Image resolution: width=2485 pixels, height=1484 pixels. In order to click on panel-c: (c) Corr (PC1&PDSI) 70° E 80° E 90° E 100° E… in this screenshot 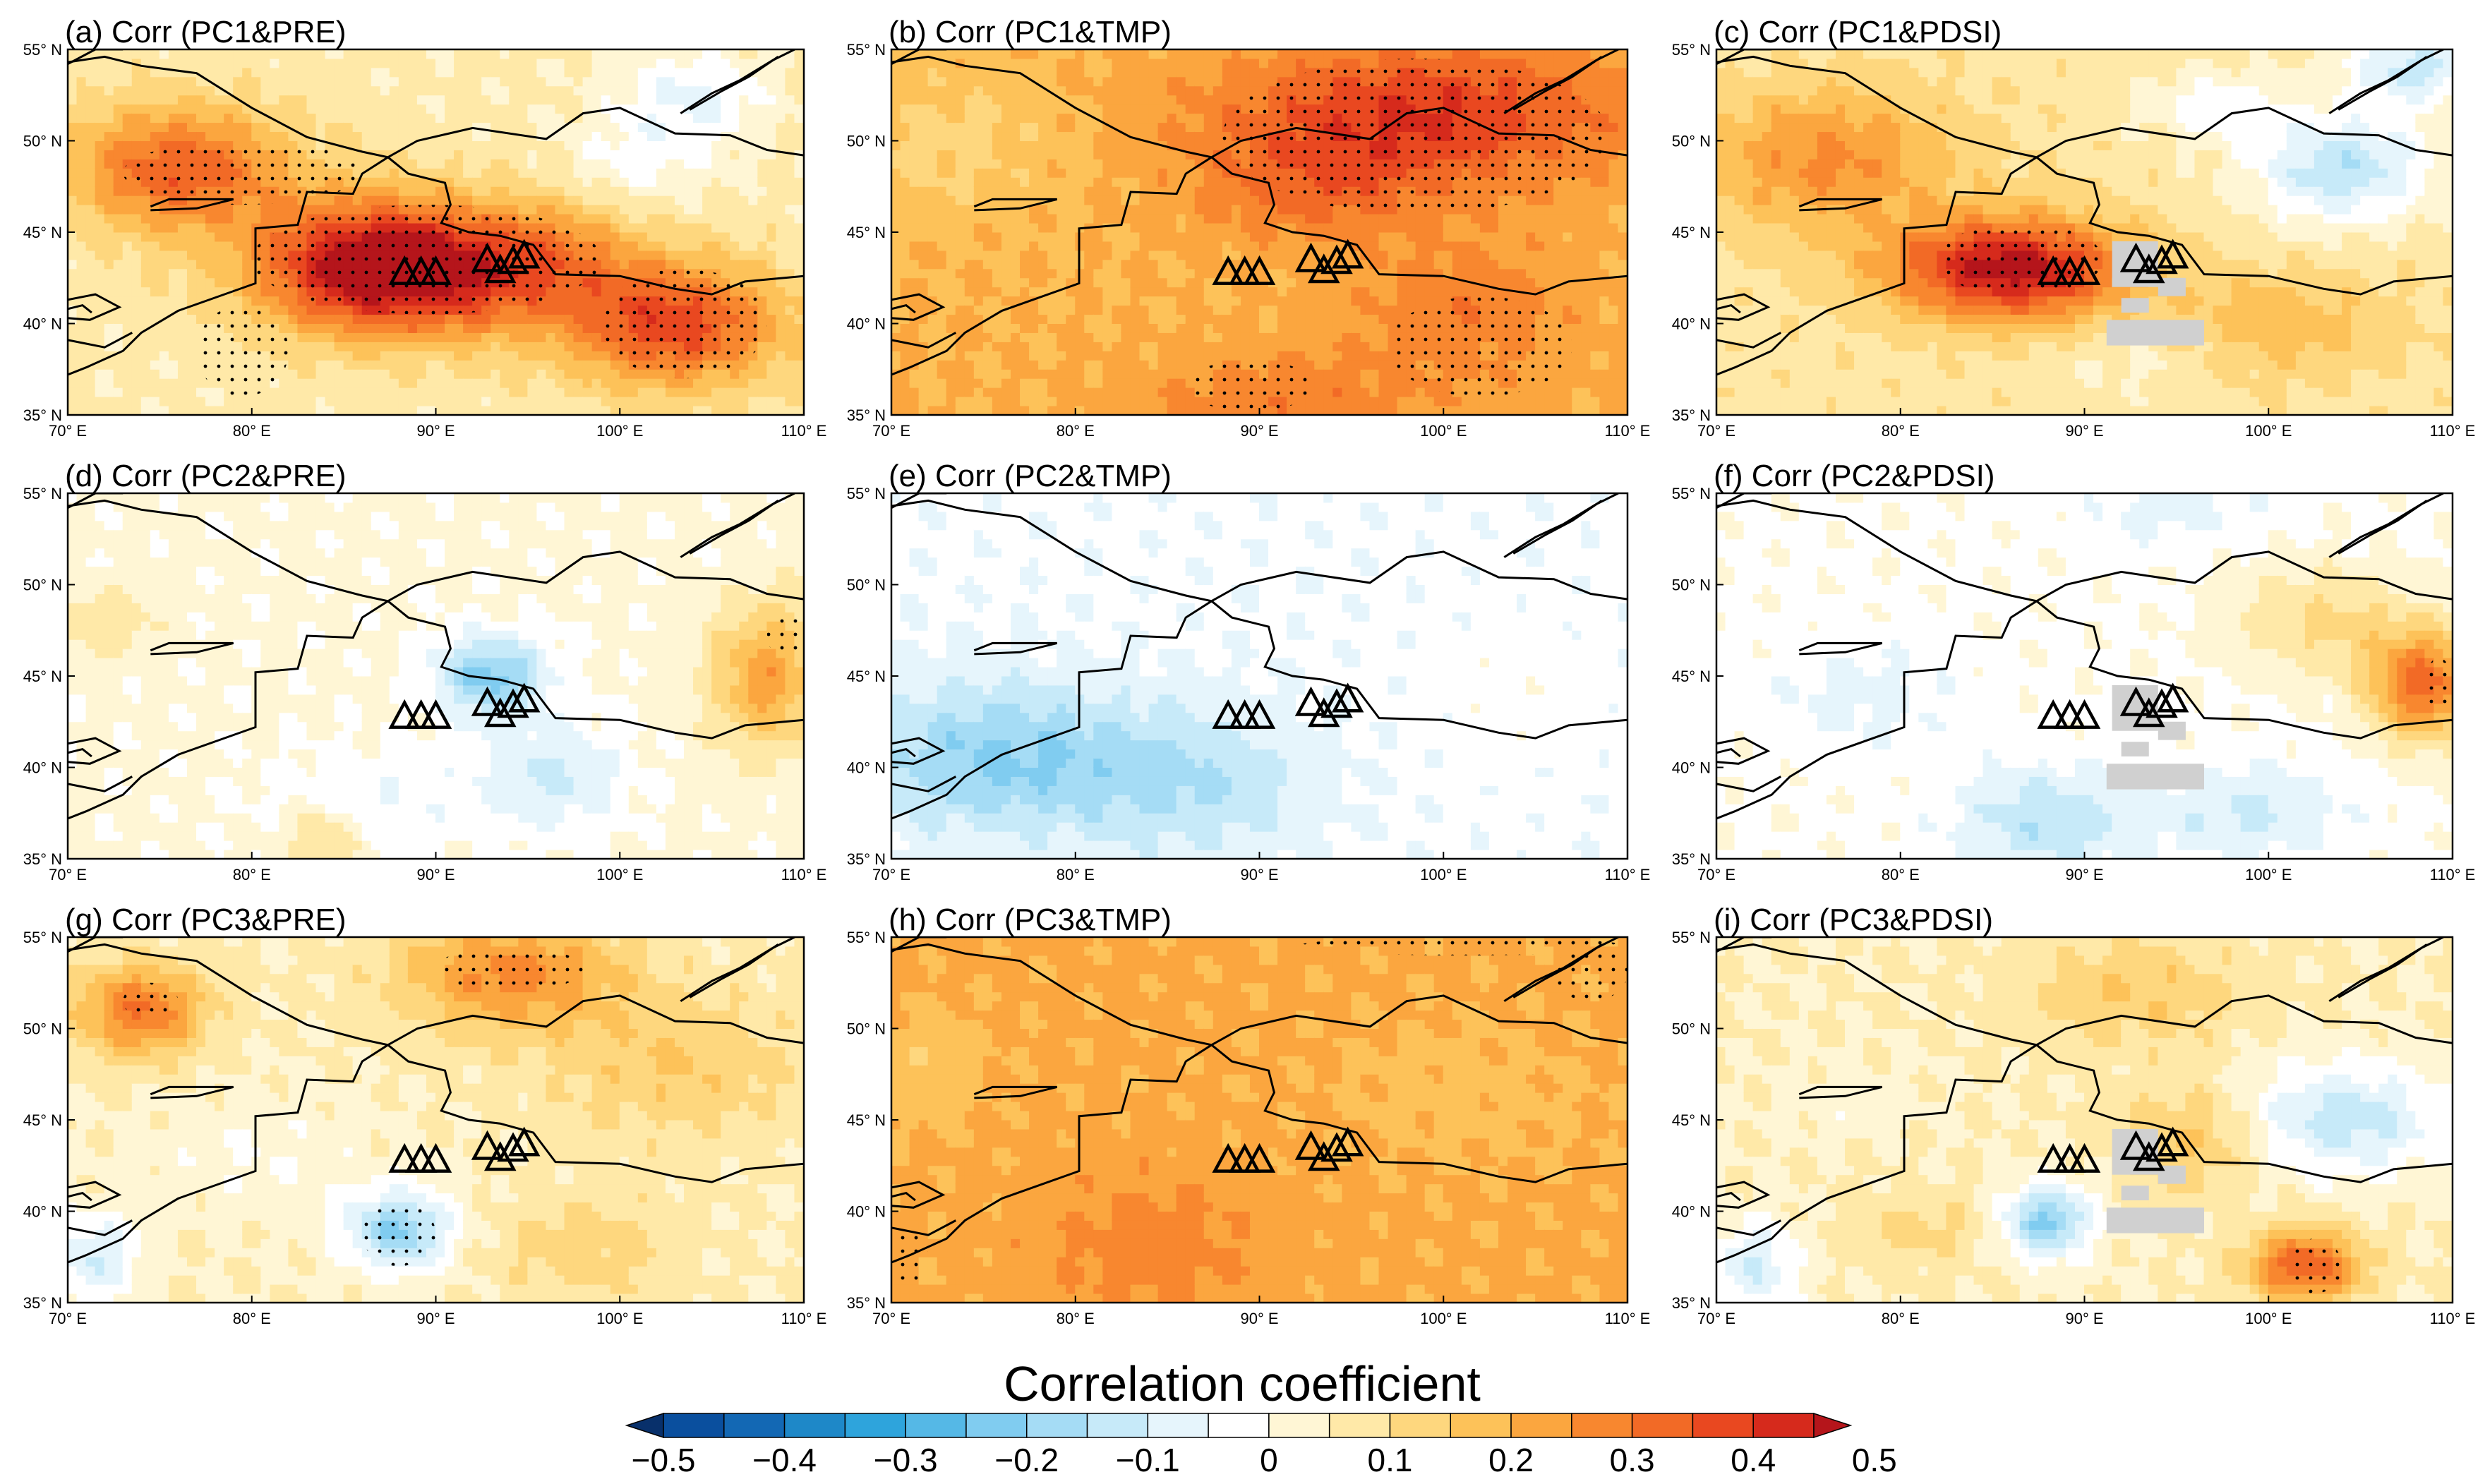, I will do `click(2074, 227)`.